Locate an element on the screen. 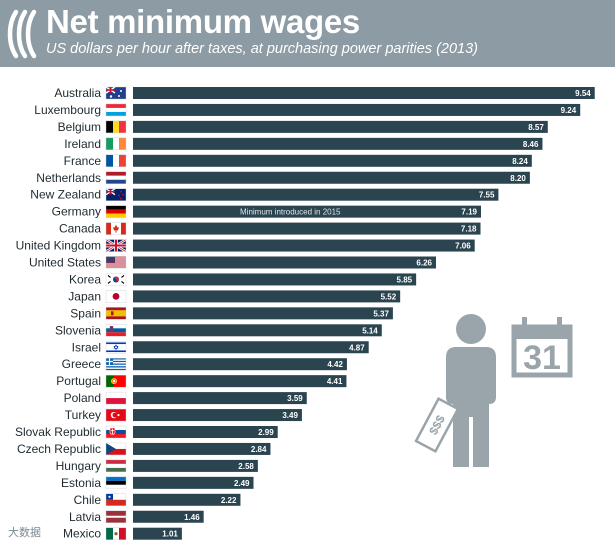 The height and width of the screenshot is (544, 615). value-label: 7.19 is located at coordinates (469, 212).